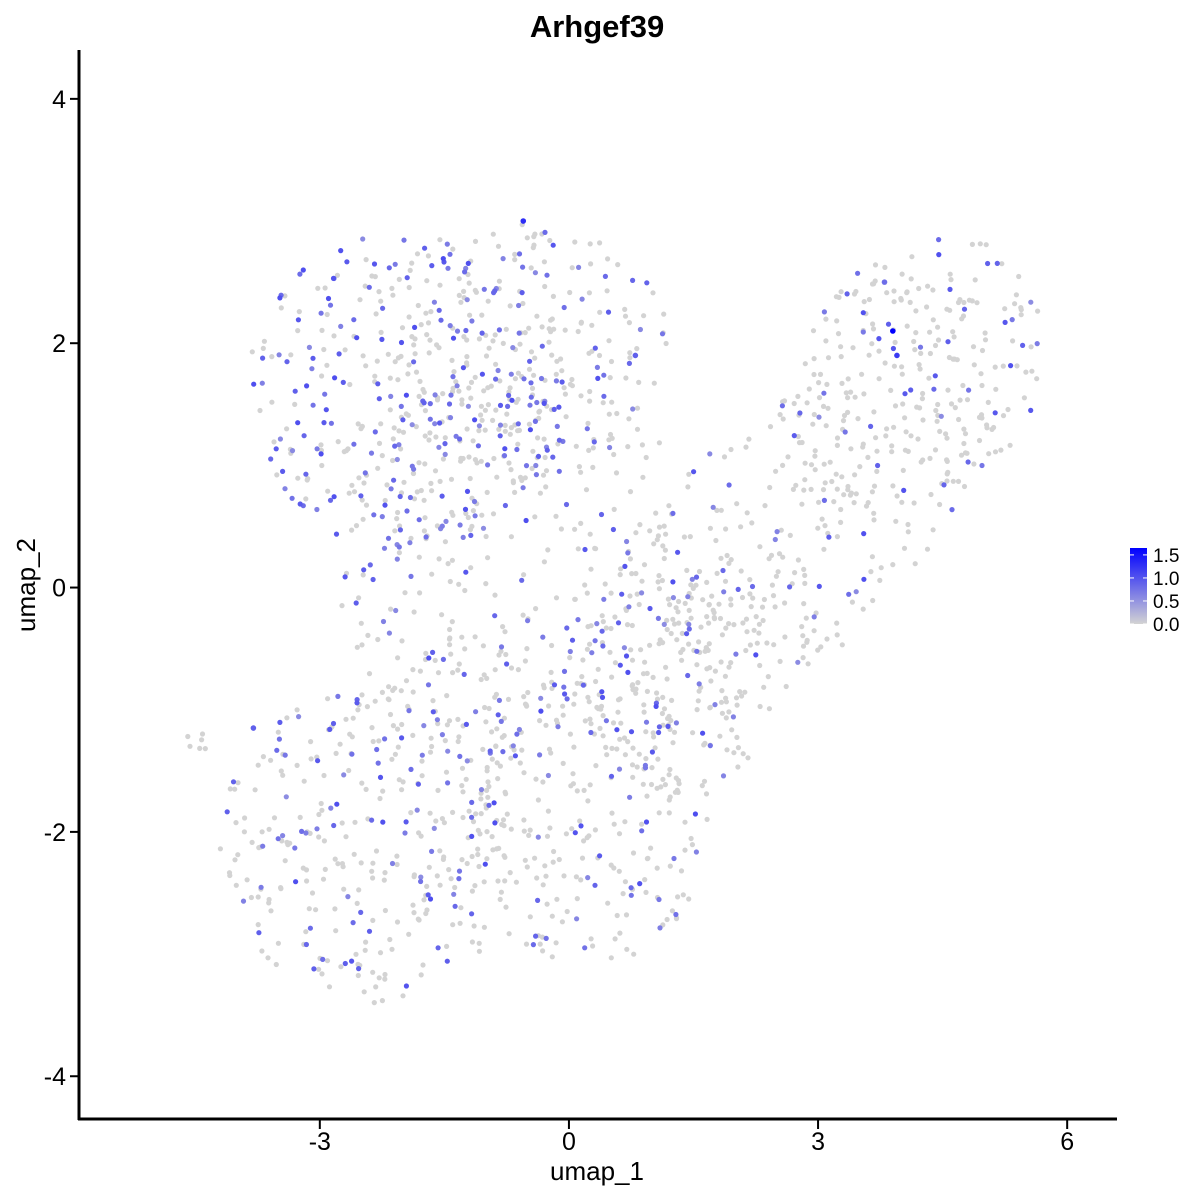  Describe the element at coordinates (884, 282) in the screenshot. I see `cell-point-high-expression` at that location.